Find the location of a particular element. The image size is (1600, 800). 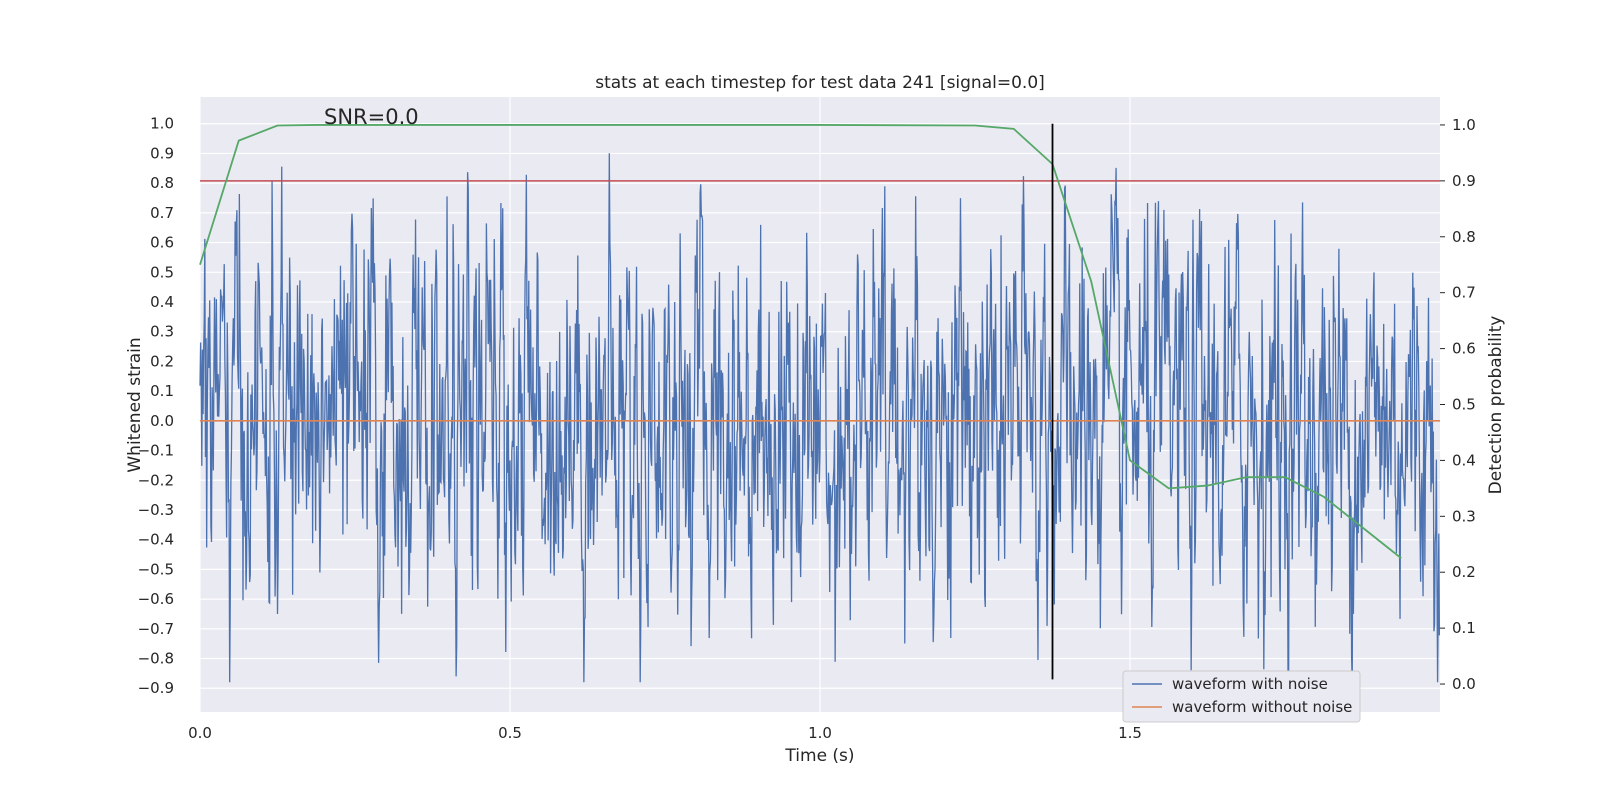

y2-tick-label: 0.0 is located at coordinates (1464, 684).